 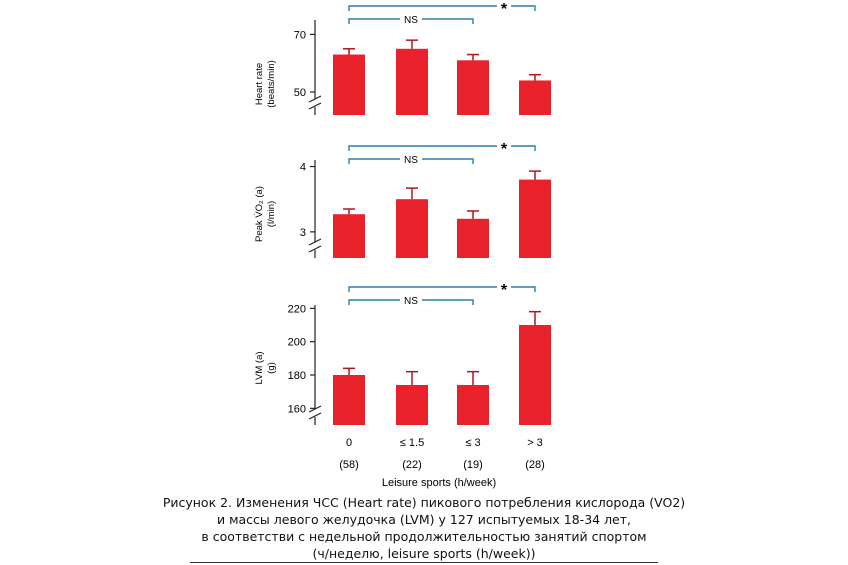 I want to click on y-tick-label: 200, so click(x=297, y=343).